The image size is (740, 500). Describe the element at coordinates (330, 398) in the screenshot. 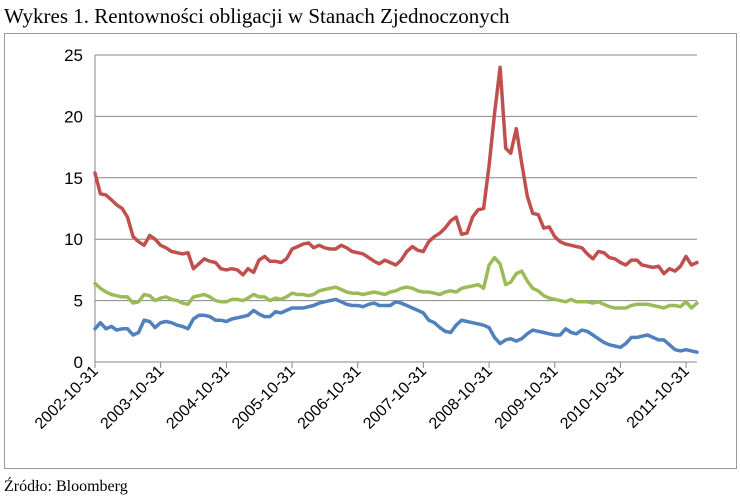

I see `x-tick-label: 2006-10-31` at that location.